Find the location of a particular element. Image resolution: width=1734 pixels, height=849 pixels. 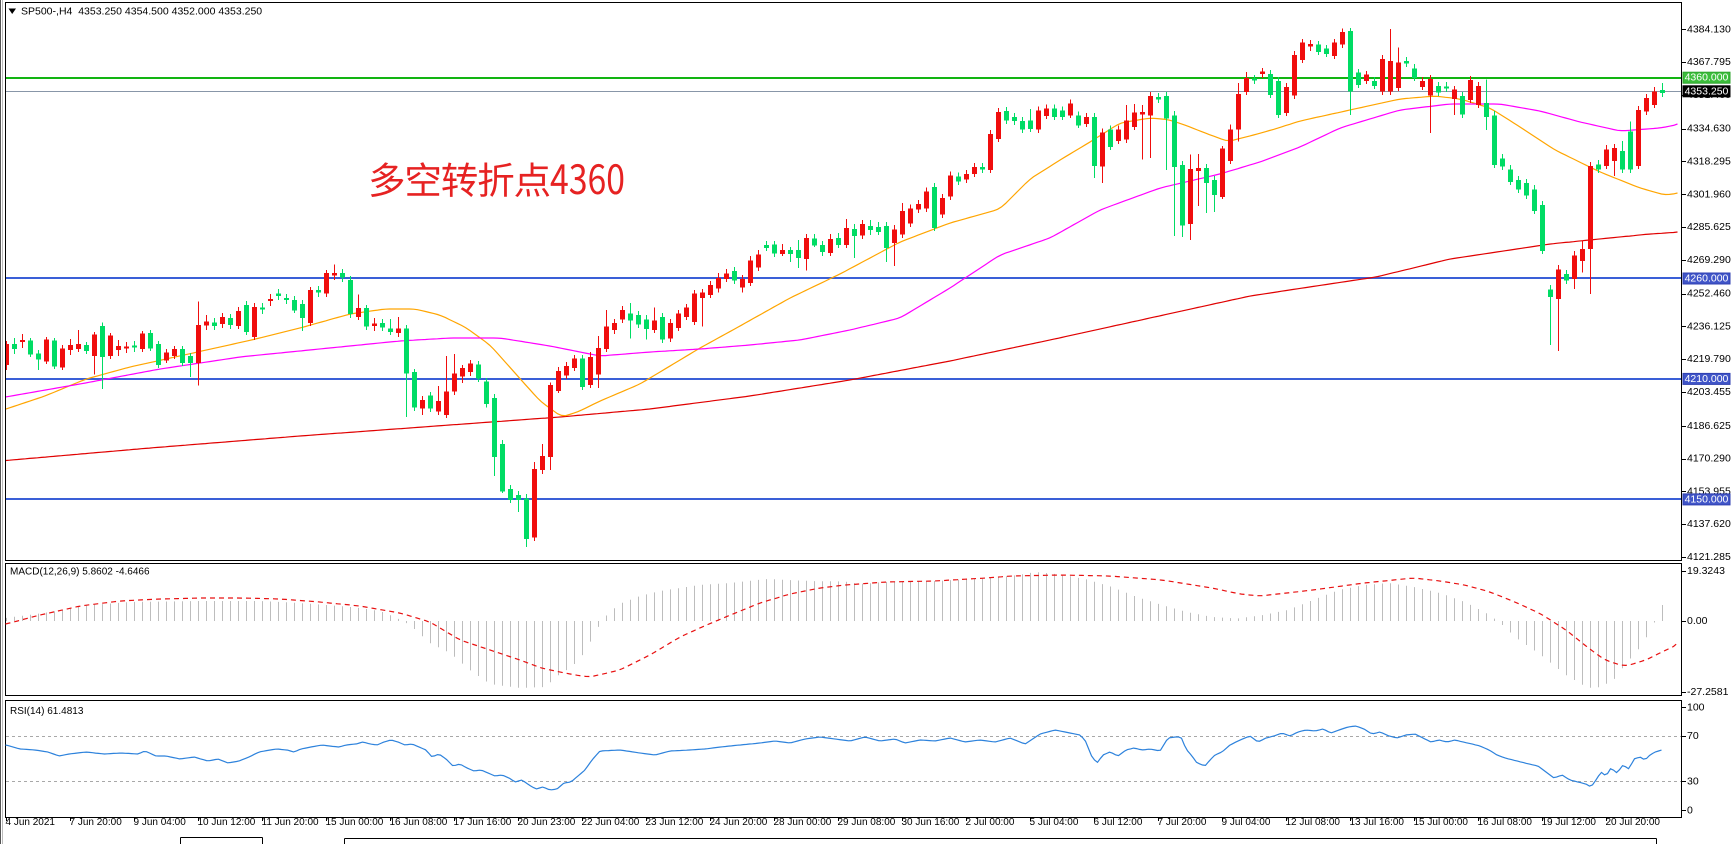

svg-text: 16 Jul 08:00 is located at coordinates (1505, 822).